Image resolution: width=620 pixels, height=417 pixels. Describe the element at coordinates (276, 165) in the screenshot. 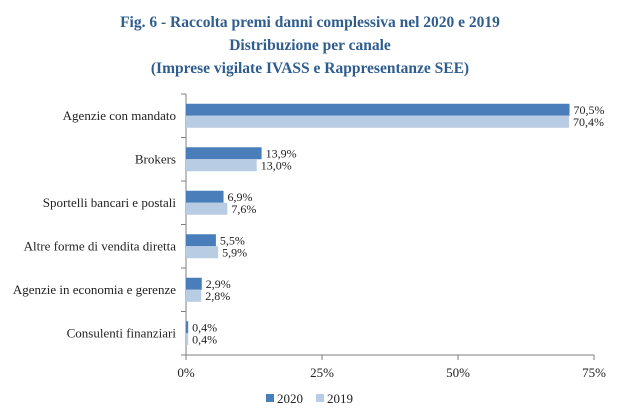

I see `data-label-2019: 13,0%` at that location.